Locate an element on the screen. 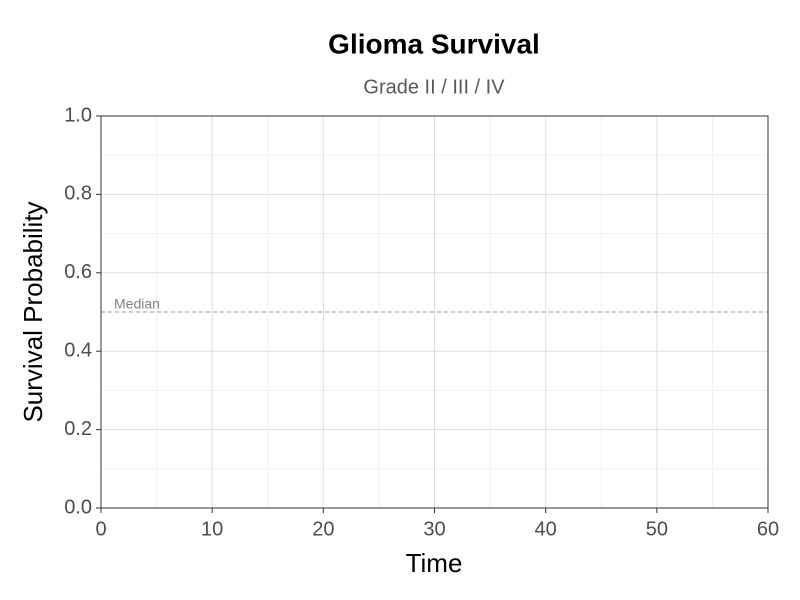  x-tick-label: 60 is located at coordinates (768, 529).